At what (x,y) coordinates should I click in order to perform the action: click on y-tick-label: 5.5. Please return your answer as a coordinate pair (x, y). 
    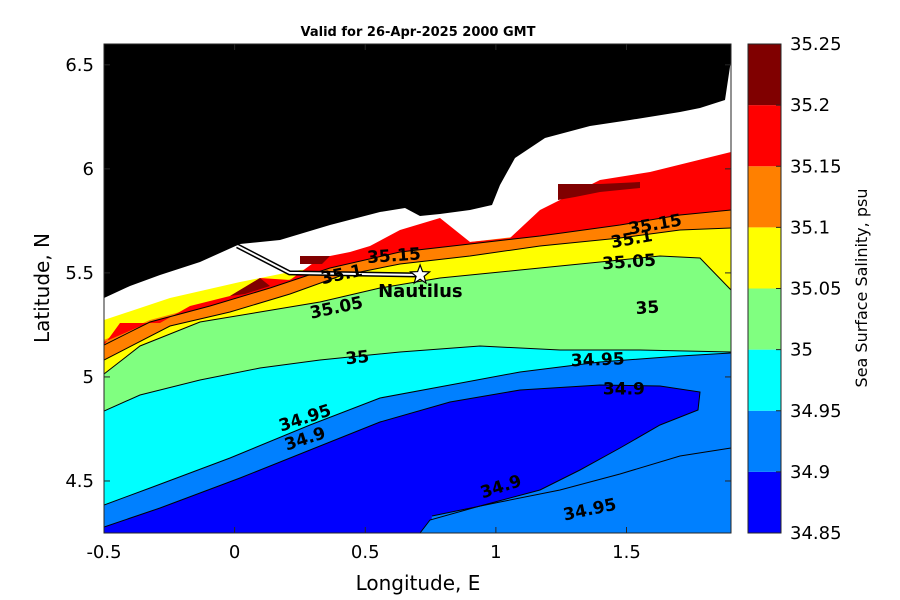
    Looking at the image, I should click on (79, 273).